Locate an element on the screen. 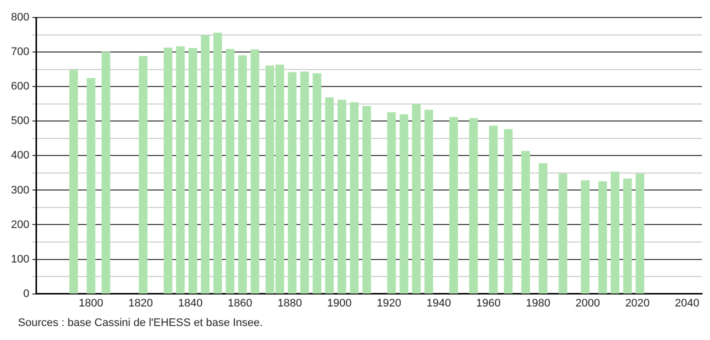  x-tick-label: 1900 is located at coordinates (339, 303).